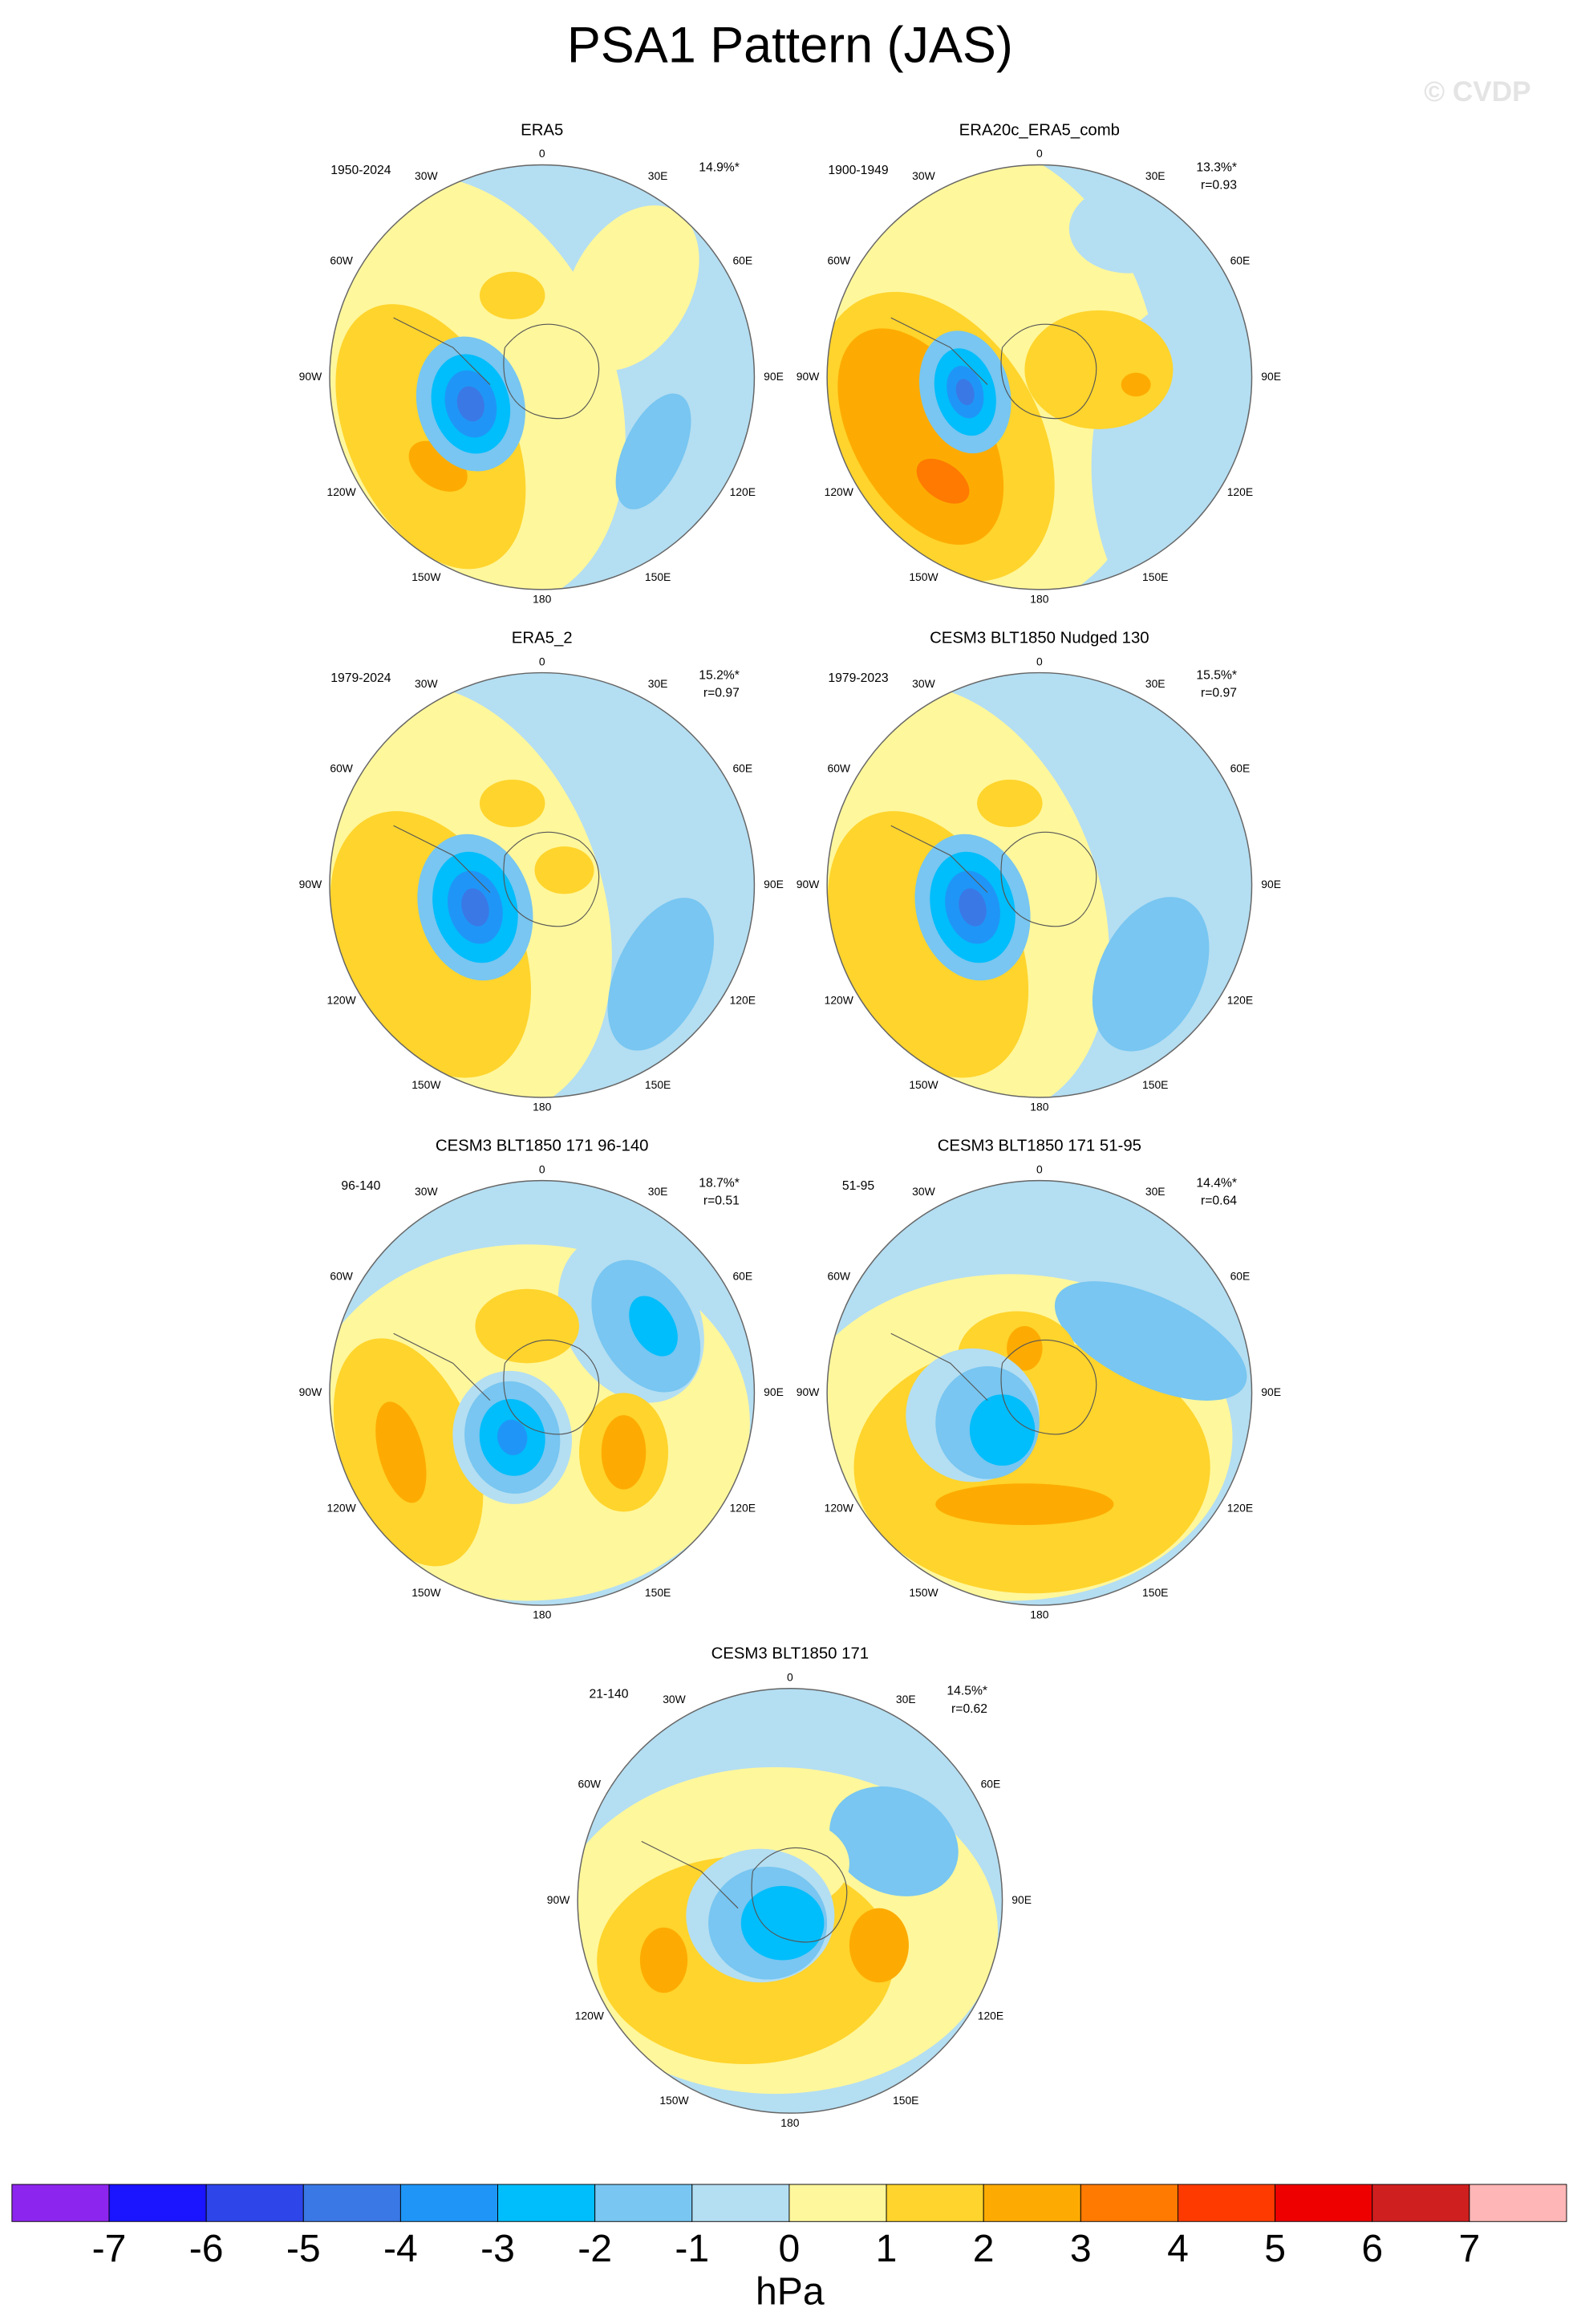 The image size is (1577, 2324). What do you see at coordinates (609, 1694) in the screenshot?
I see `period-label: 21-140` at bounding box center [609, 1694].